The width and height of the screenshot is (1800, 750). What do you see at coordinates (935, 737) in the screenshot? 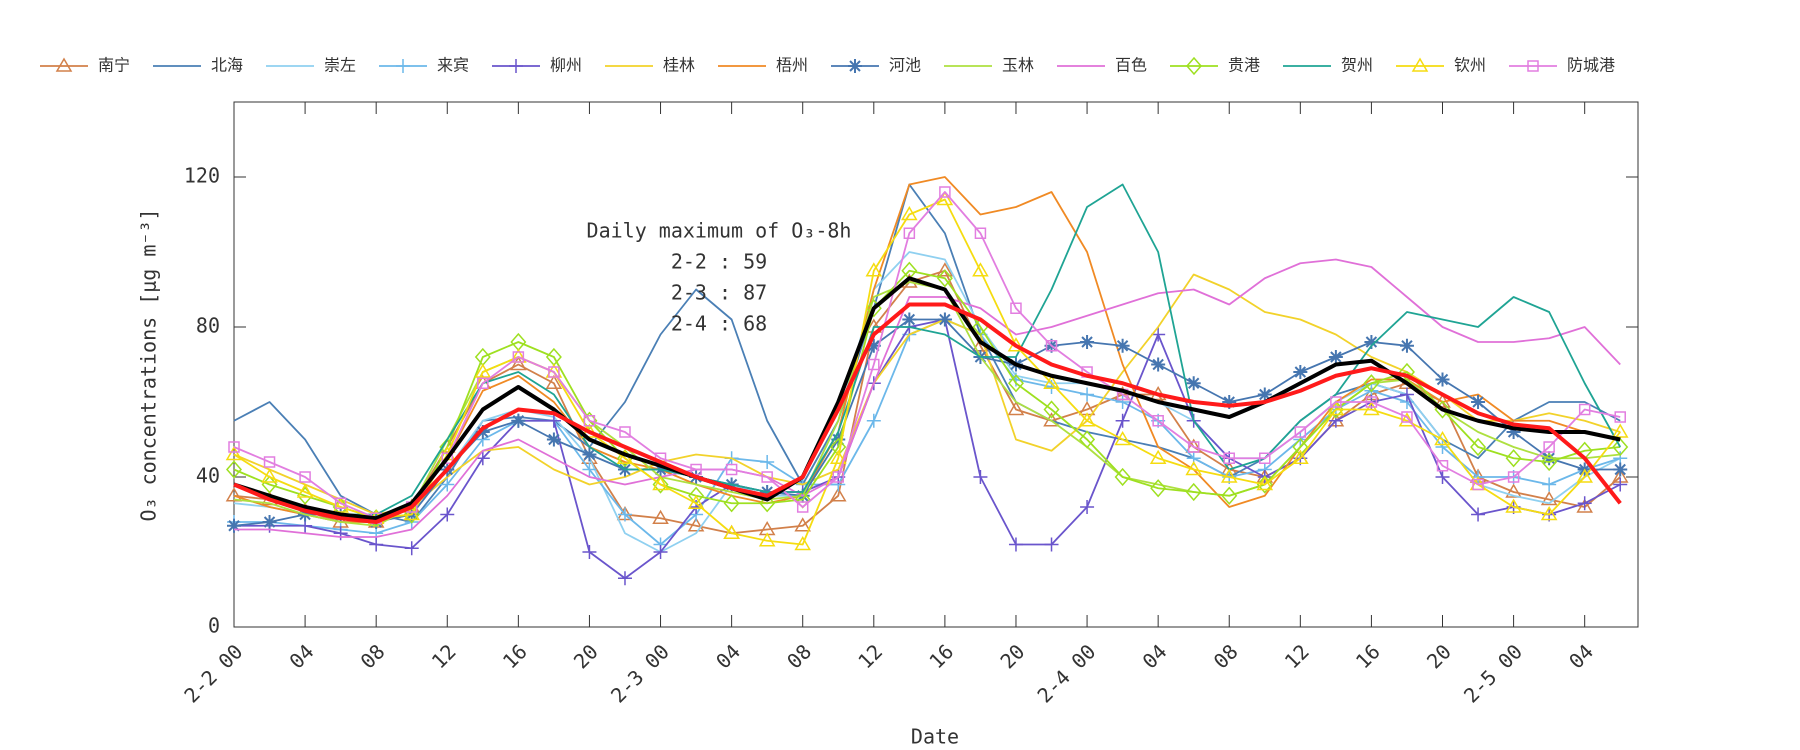
I see `x-axis-label: Date` at bounding box center [935, 737].